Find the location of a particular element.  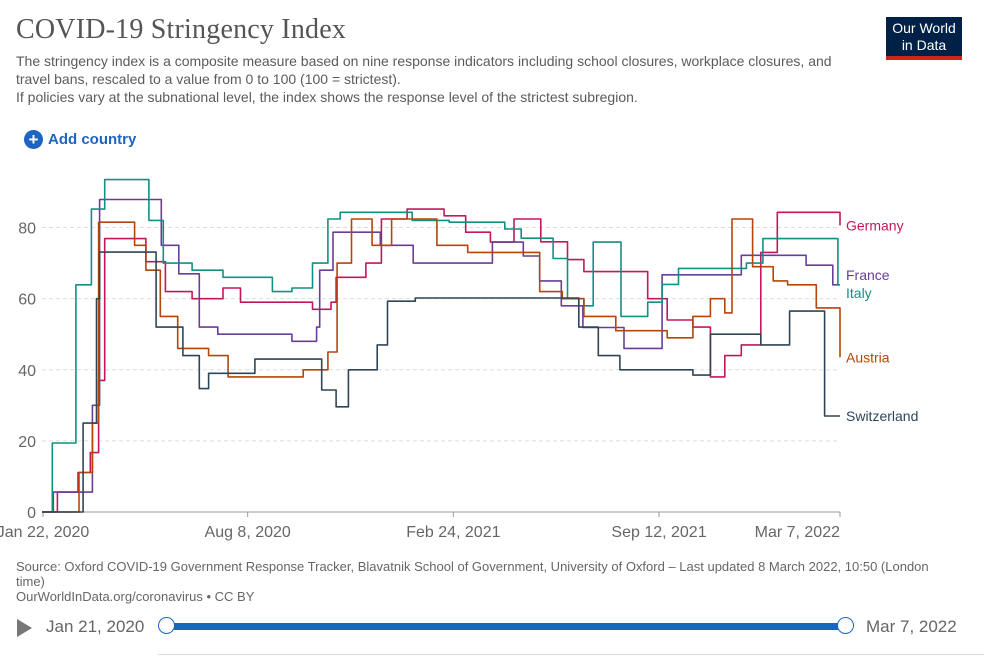

y-tick-label: 40 is located at coordinates (27, 371).